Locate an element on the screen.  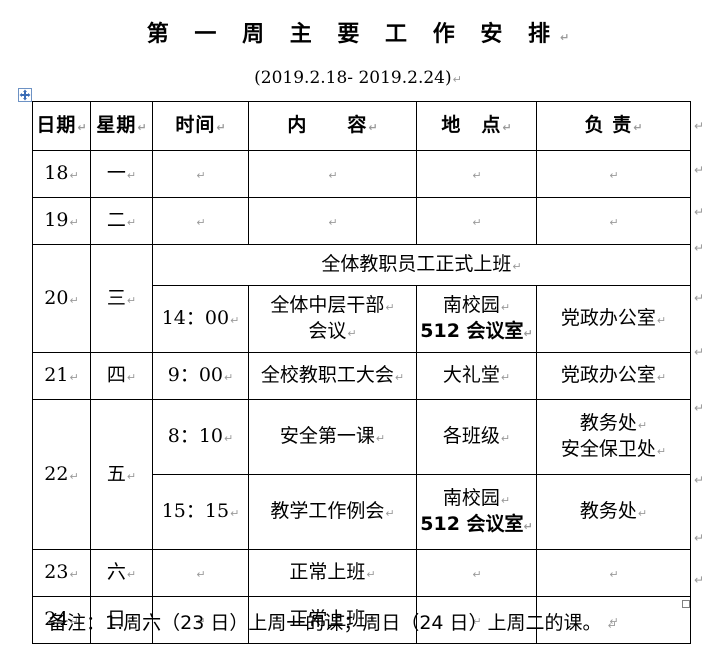
footnote: 备注：1.周六（23 日）上周一的课；周日（24 日）上周二的课。 ↵ is located at coordinates (332, 621).